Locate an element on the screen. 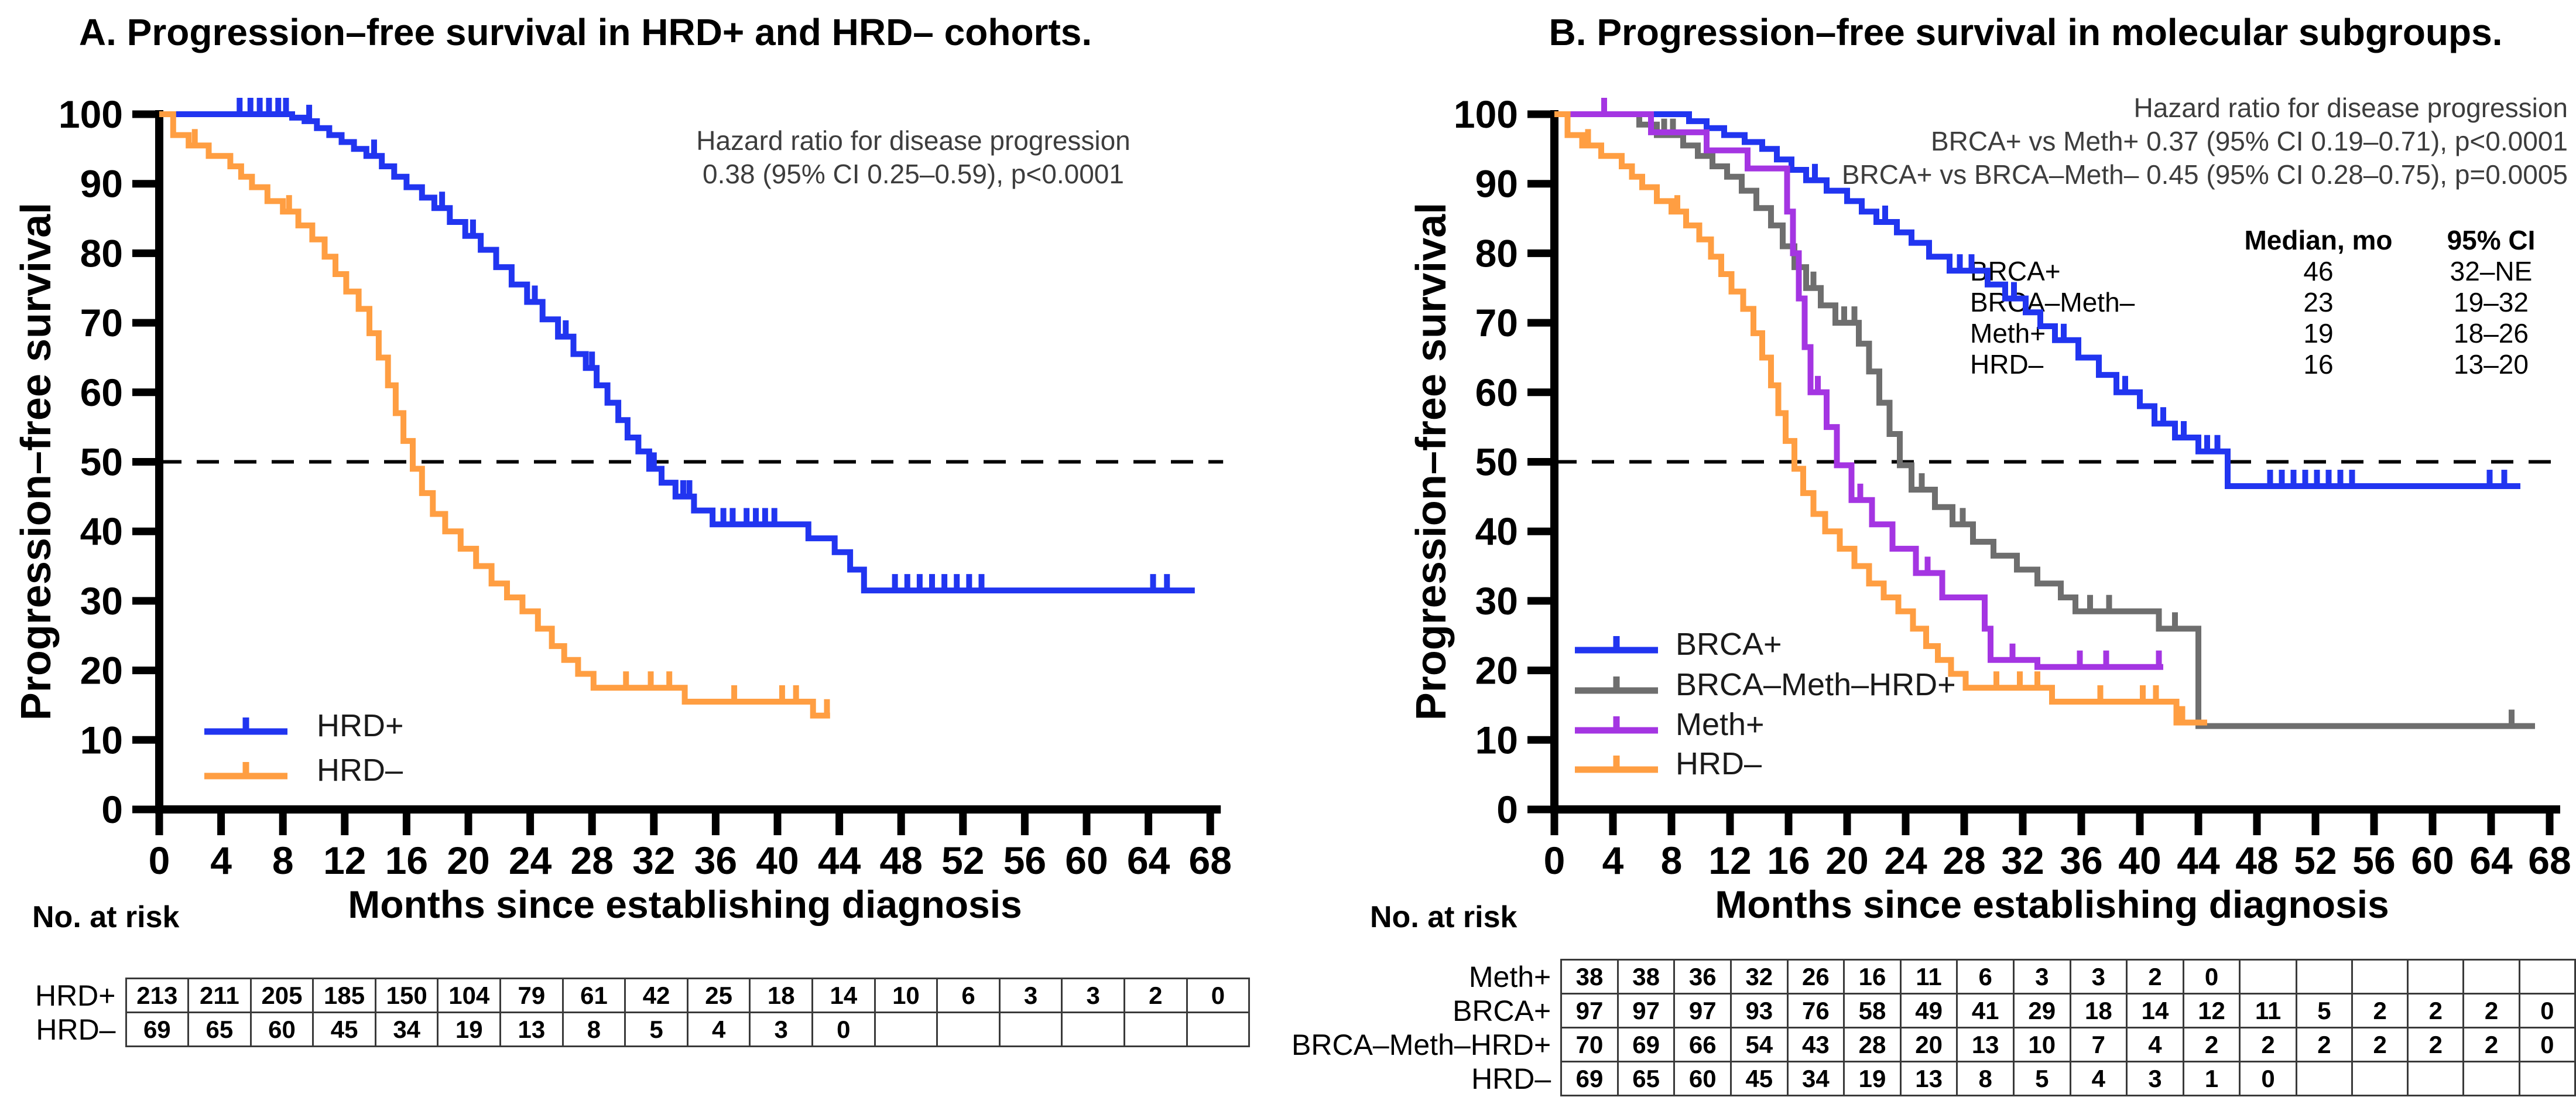  median-row-value: 16 is located at coordinates (2318, 364).